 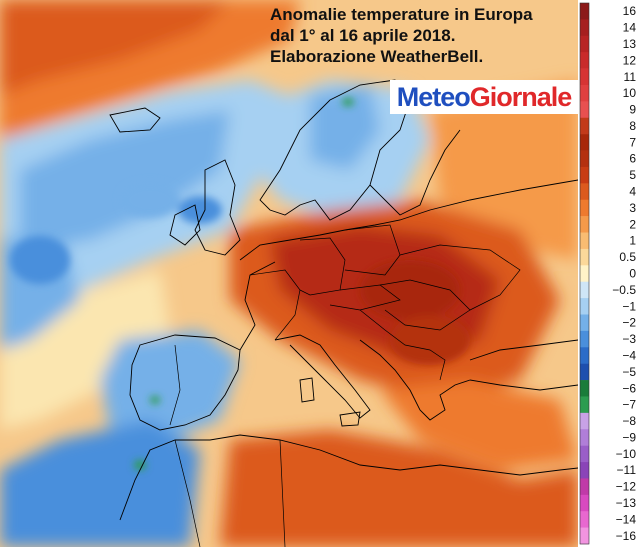 I want to click on legend-label: −13, so click(x=626, y=503).